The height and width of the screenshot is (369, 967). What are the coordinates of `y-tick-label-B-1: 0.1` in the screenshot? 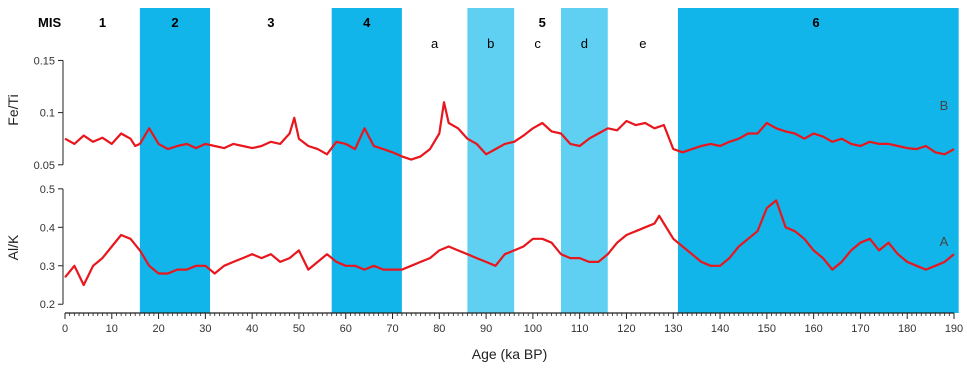 It's located at (47, 114).